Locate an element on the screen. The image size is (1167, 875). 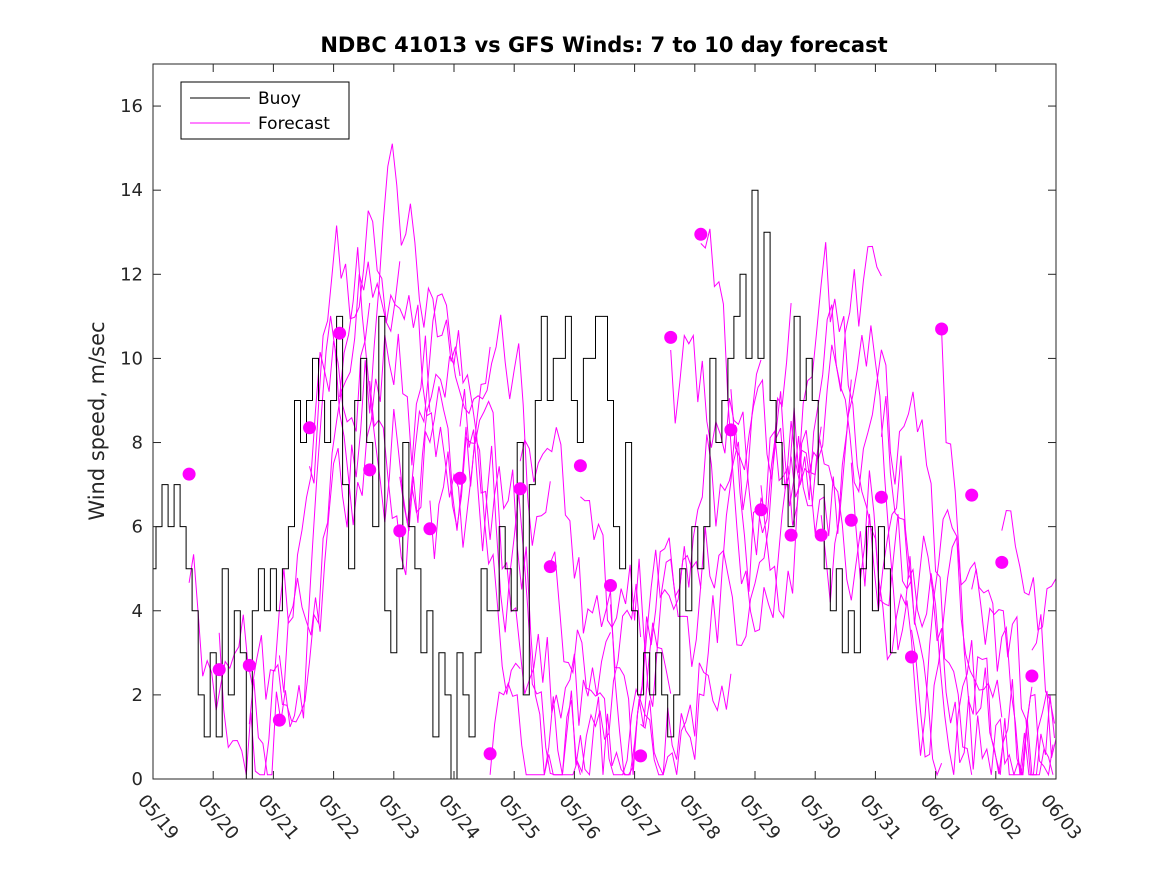
y-tick-label: 6 is located at coordinates (137, 527).